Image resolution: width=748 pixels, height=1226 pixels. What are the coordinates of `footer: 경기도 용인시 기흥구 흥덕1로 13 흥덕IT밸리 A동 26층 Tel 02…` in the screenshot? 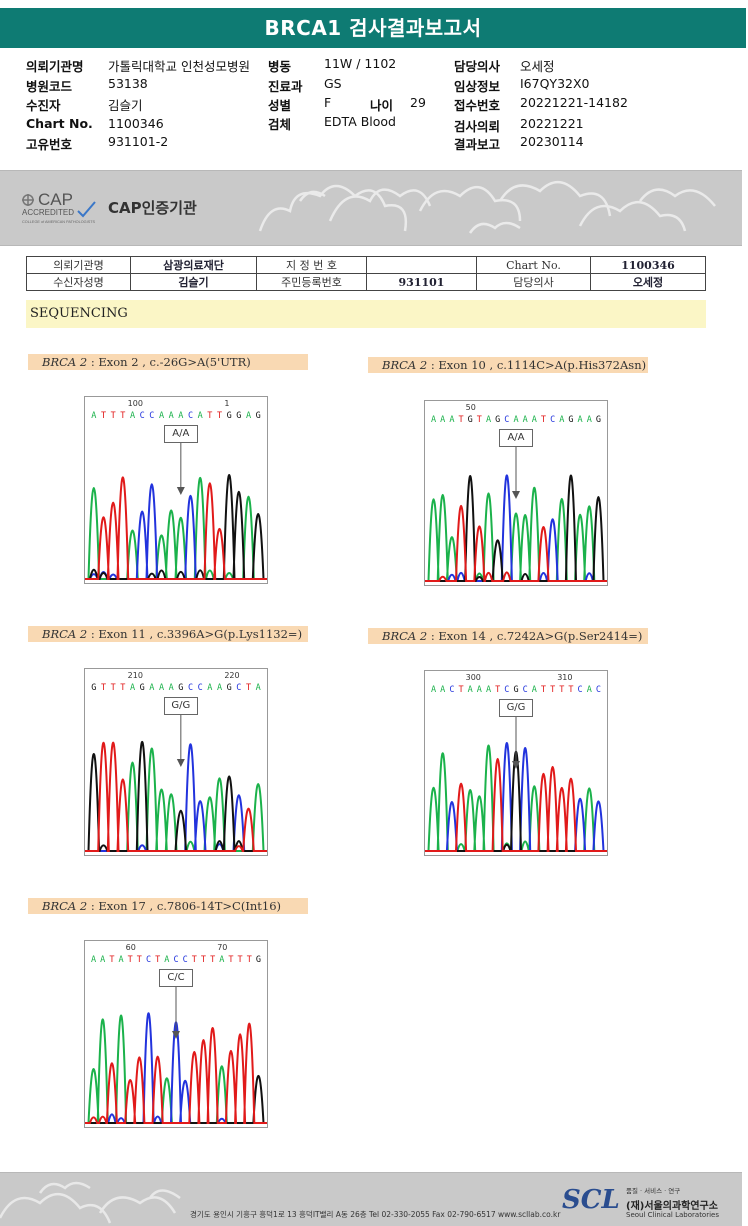 It's located at (371, 1199).